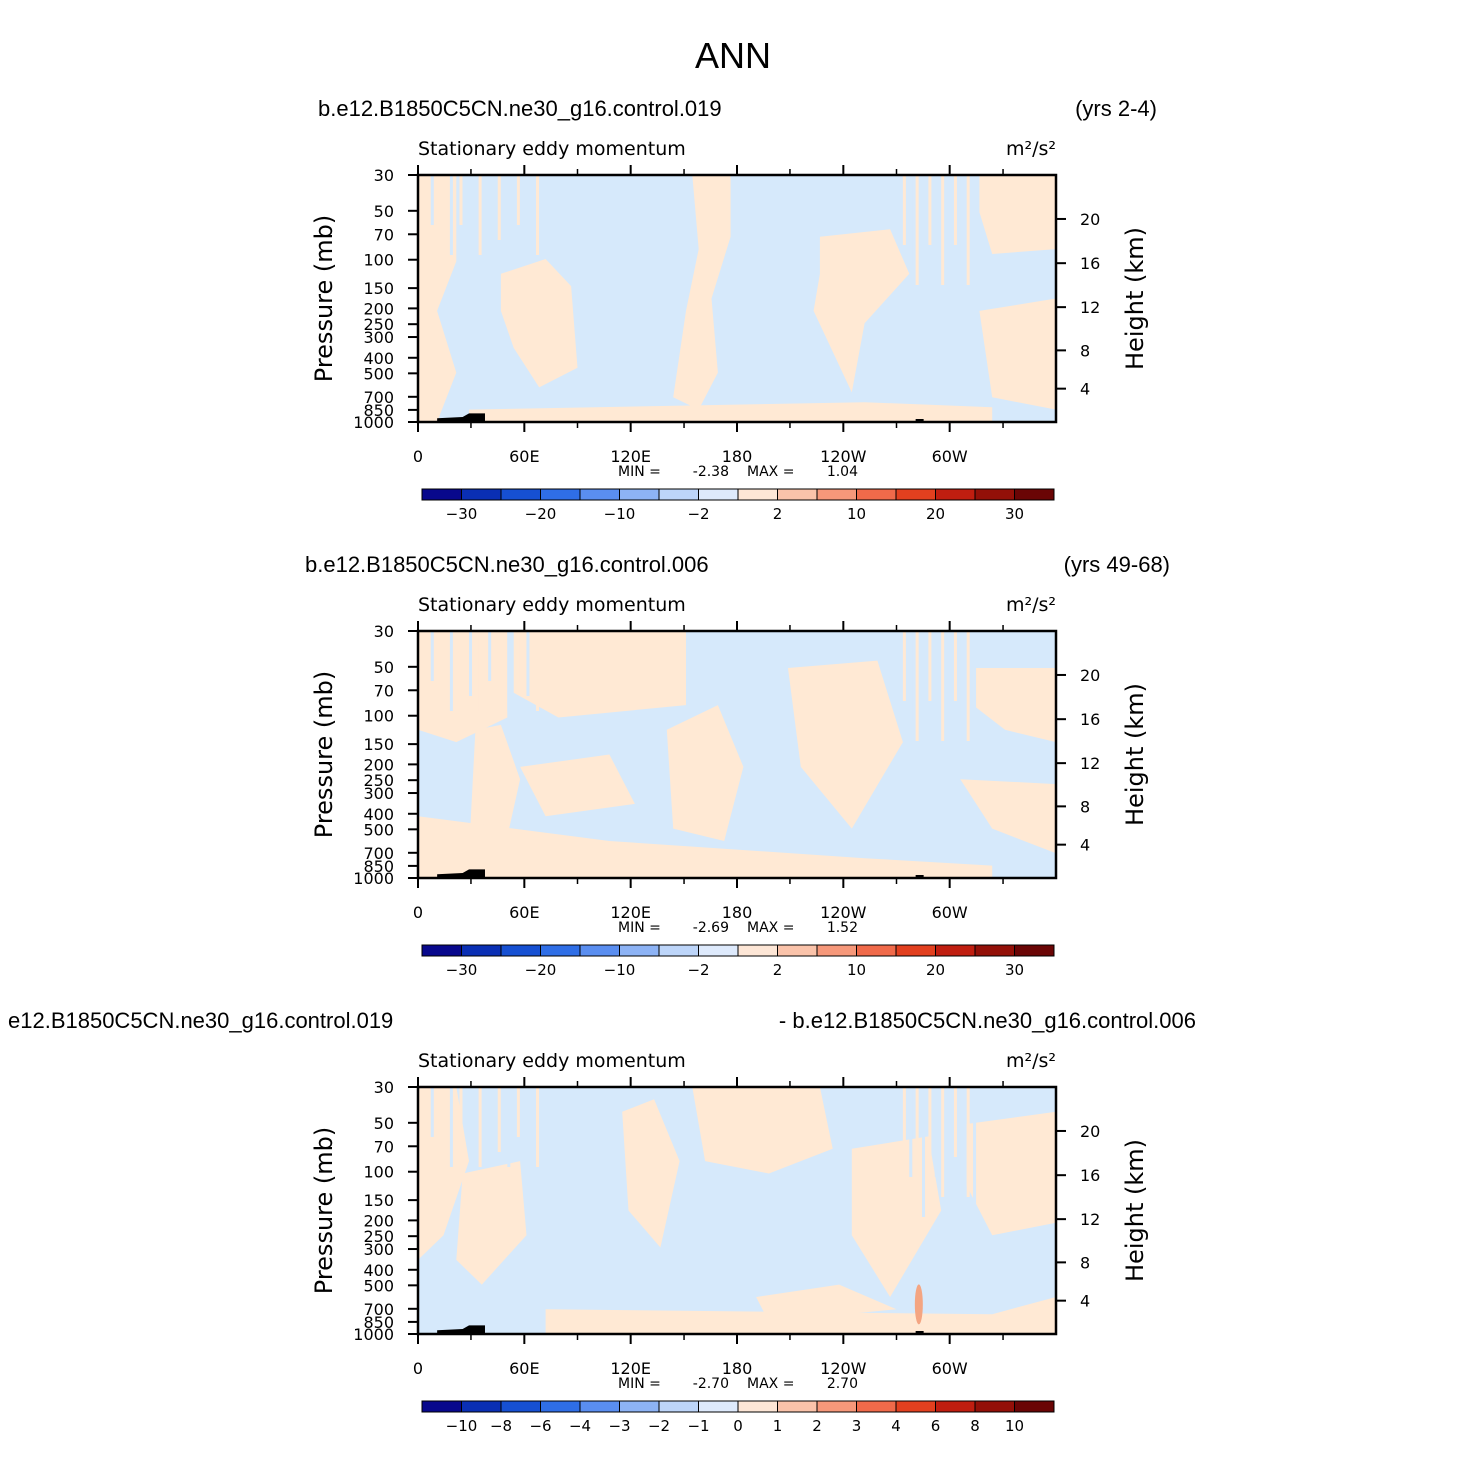 Image resolution: width=1467 pixels, height=1463 pixels. I want to click on y-right-tick-label: 12, so click(1090, 763).